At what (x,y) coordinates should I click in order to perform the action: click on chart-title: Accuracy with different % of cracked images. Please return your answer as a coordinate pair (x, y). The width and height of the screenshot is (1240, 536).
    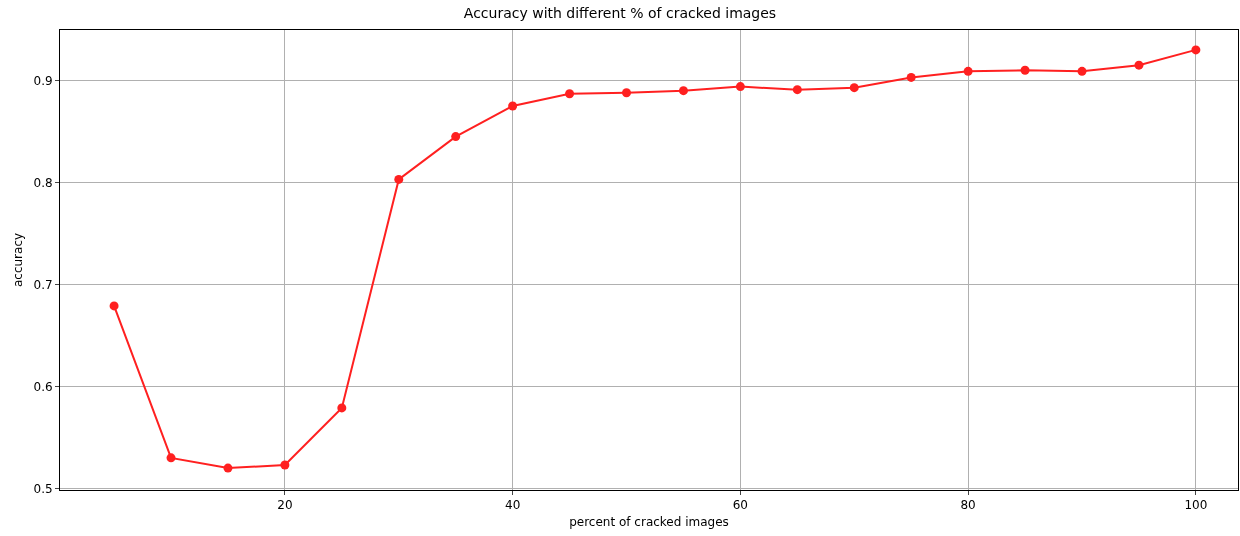
    Looking at the image, I should click on (620, 12).